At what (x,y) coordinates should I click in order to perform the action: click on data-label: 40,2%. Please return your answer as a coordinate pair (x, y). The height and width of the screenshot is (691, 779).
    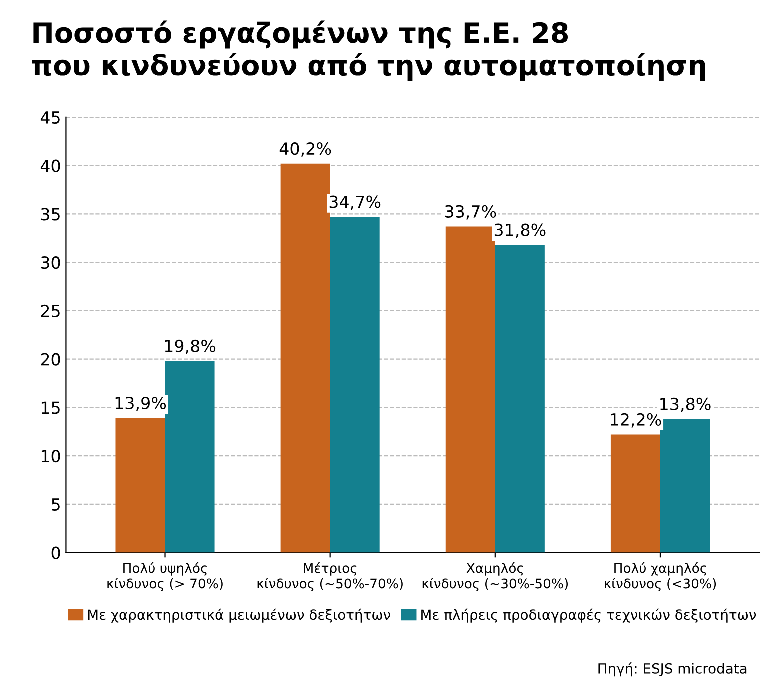
    Looking at the image, I should click on (306, 149).